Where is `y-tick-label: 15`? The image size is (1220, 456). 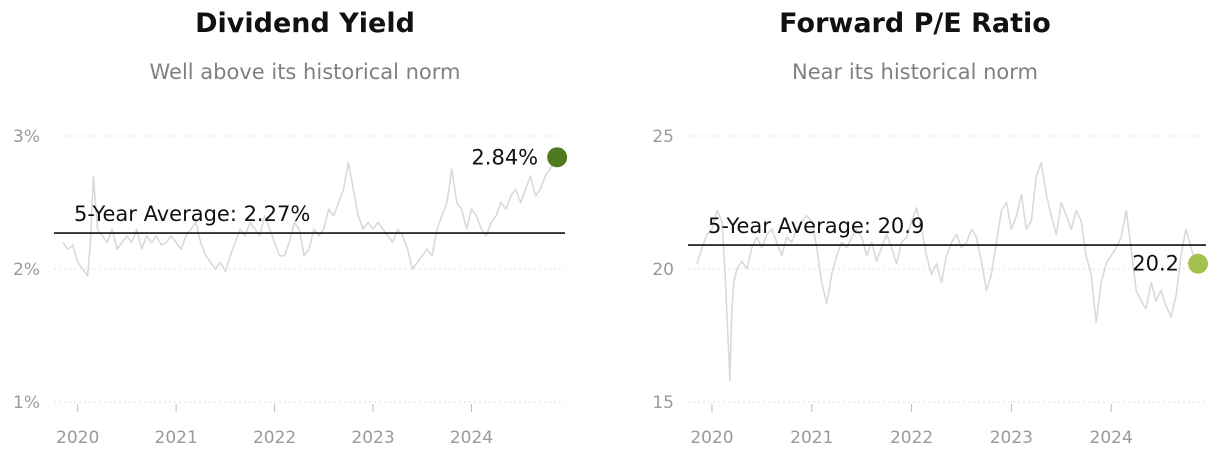 y-tick-label: 15 is located at coordinates (663, 403).